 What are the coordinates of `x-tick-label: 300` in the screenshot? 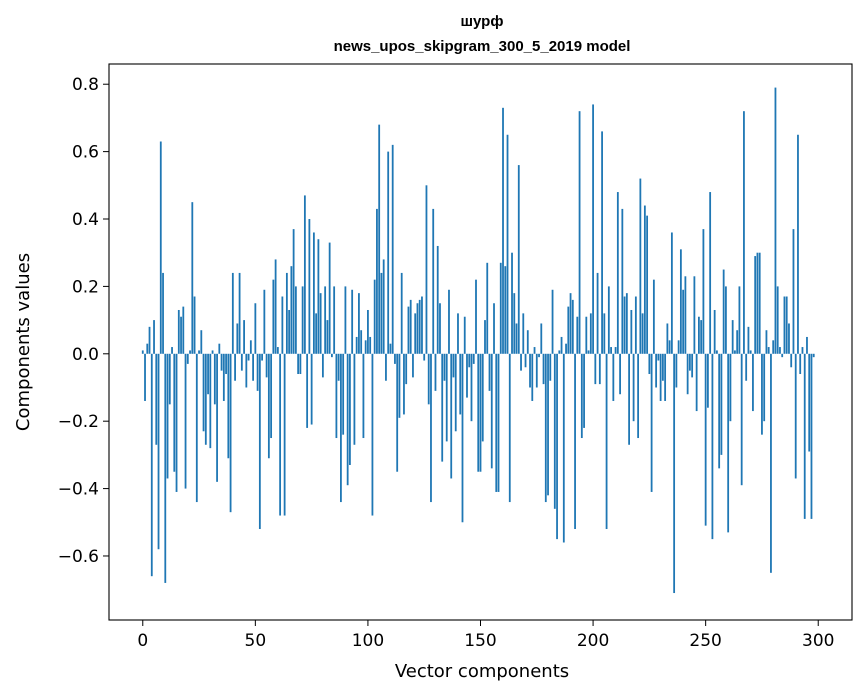 It's located at (818, 641).